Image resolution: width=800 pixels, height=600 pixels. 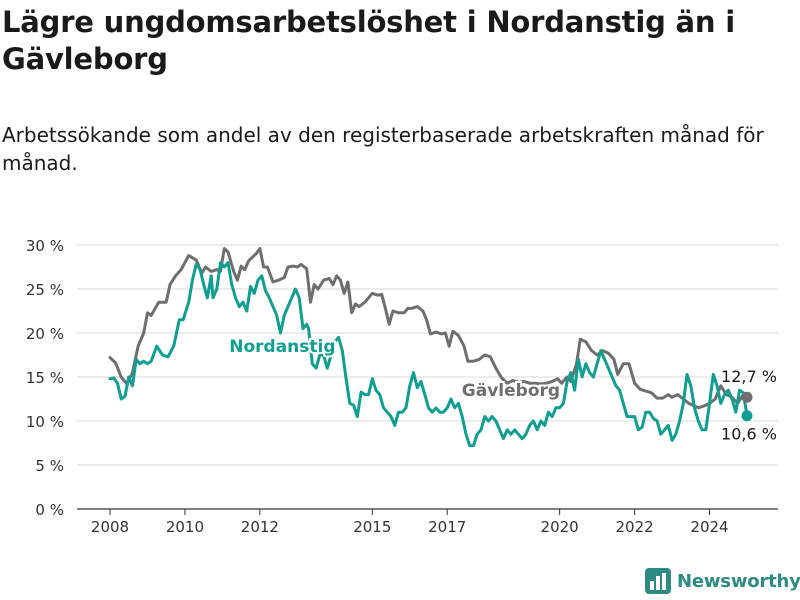 What do you see at coordinates (634, 527) in the screenshot?
I see `x-tick-label: 2022` at bounding box center [634, 527].